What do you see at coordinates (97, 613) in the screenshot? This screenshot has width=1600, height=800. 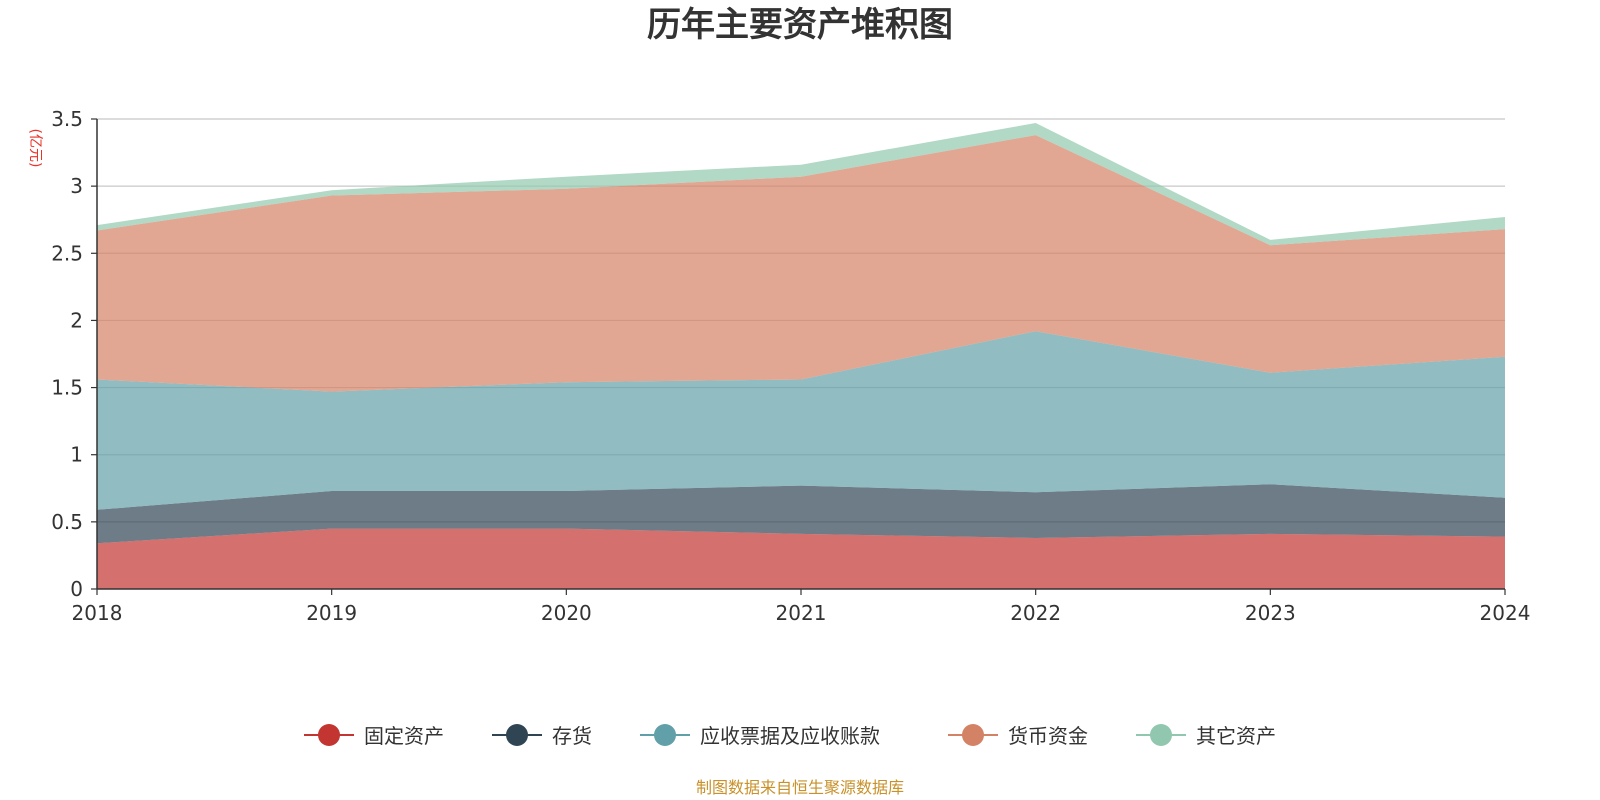 I see `x-tick-label: 2018` at bounding box center [97, 613].